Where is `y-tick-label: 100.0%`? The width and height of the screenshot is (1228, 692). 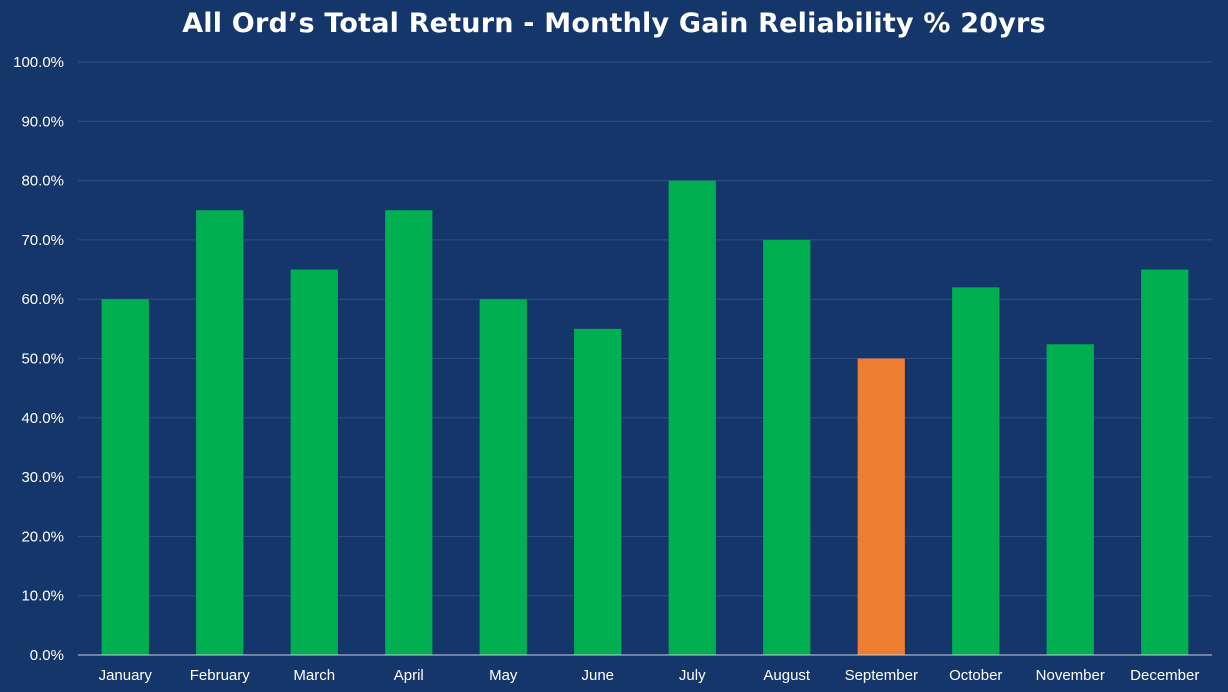
y-tick-label: 100.0% is located at coordinates (38, 62).